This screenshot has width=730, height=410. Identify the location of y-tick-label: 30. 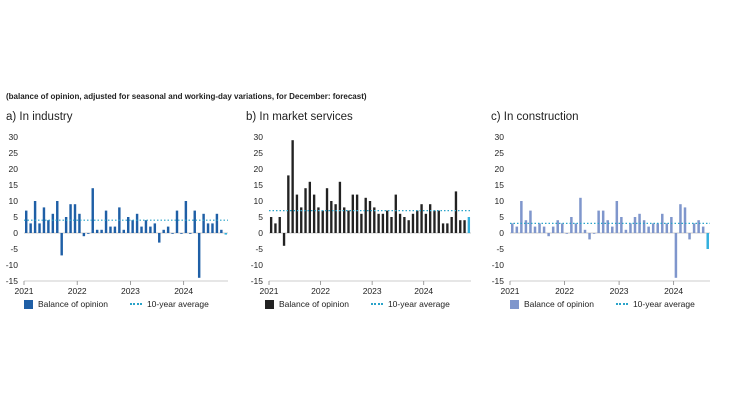
(500, 137).